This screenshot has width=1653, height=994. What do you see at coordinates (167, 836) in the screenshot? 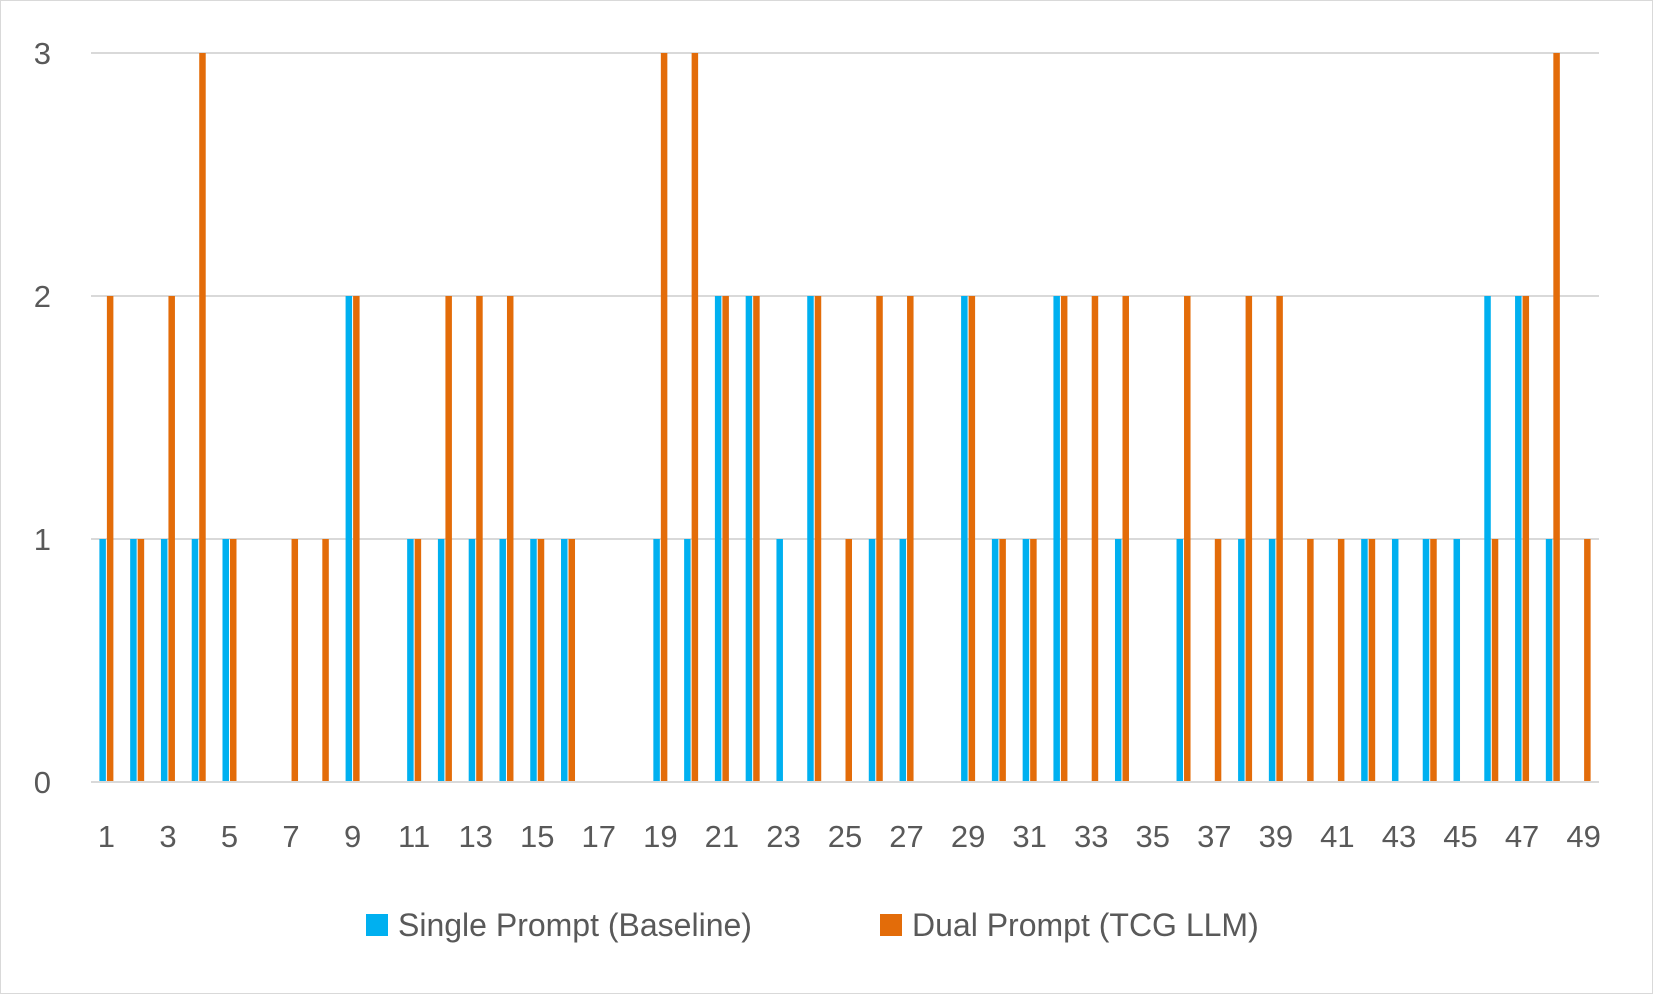
I see `x-tick-label: 3` at bounding box center [167, 836].